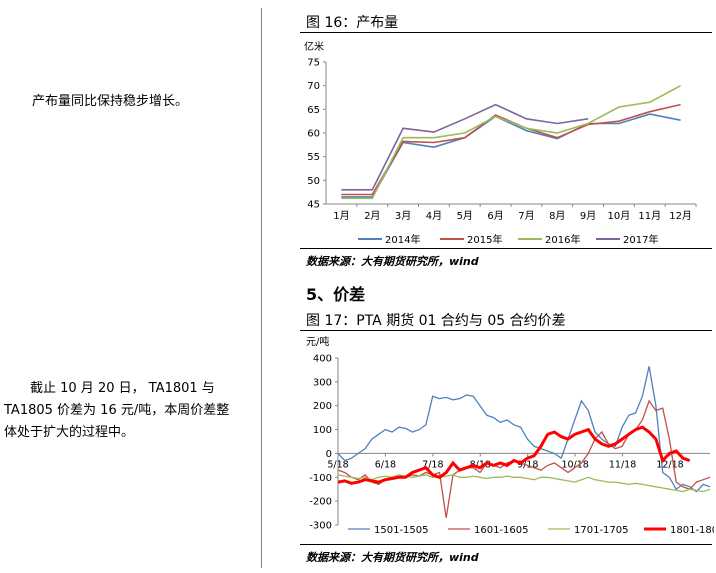 The image size is (716, 573). What do you see at coordinates (313, 181) in the screenshot?
I see `y-tick-label: 50` at bounding box center [313, 181].